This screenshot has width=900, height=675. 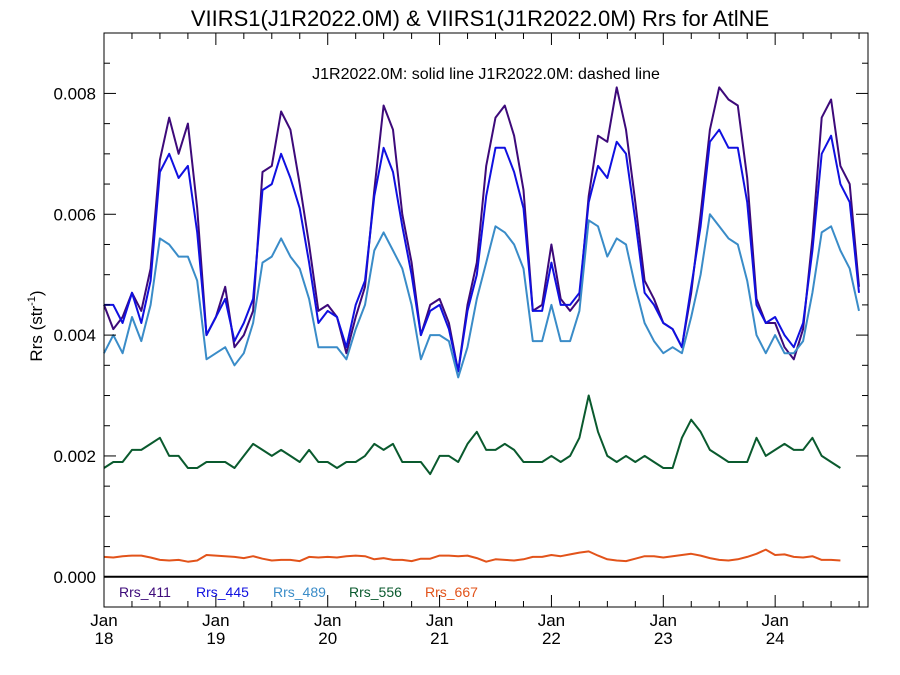 I want to click on y-tick-label: 0.008, so click(x=74, y=93).